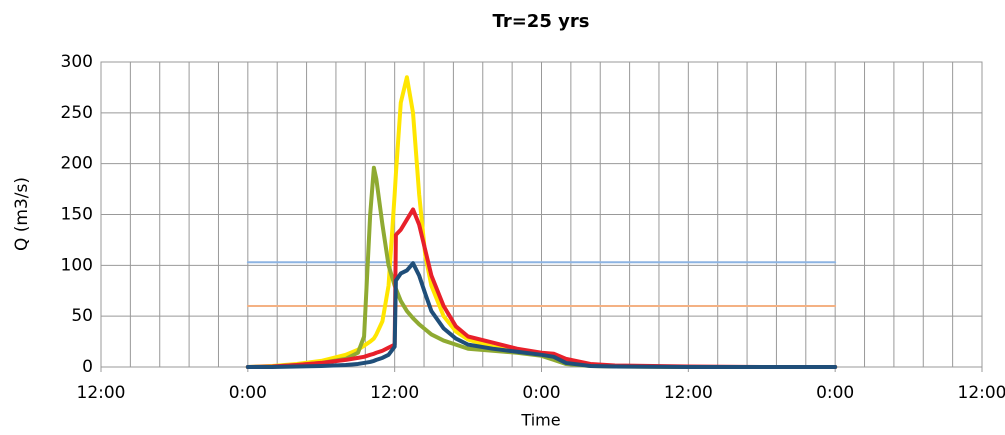 This screenshot has width=1005, height=435. What do you see at coordinates (77, 62) in the screenshot?
I see `y-tick-label: 300` at bounding box center [77, 62].